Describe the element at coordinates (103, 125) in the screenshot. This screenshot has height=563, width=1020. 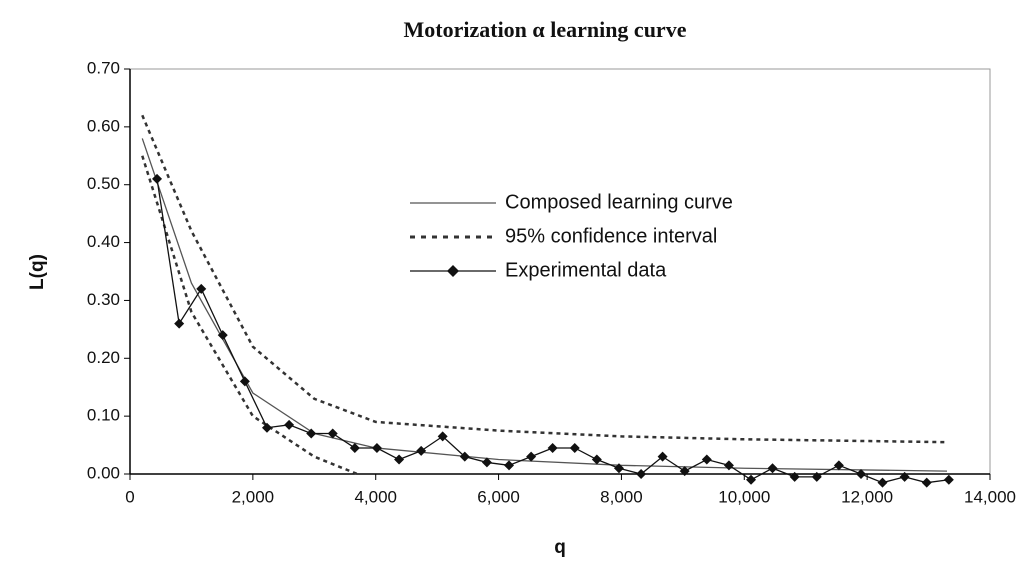
I see `y-tick-label: 0.60` at that location.